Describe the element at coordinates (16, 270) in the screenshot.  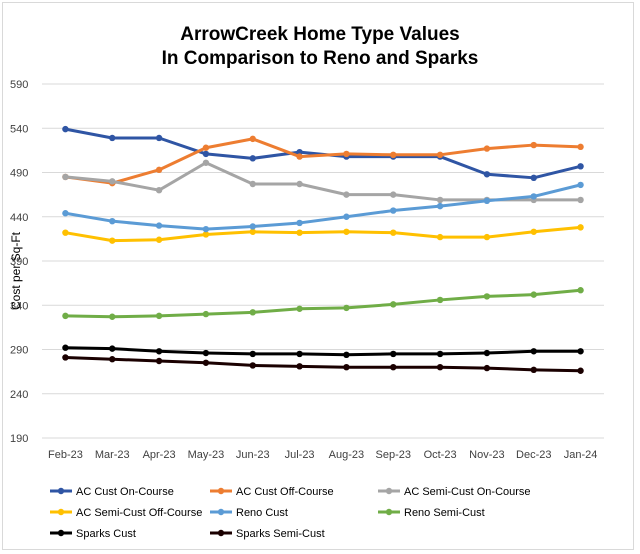
I see `y-axis-label: Cost per Sq-Ft` at that location.